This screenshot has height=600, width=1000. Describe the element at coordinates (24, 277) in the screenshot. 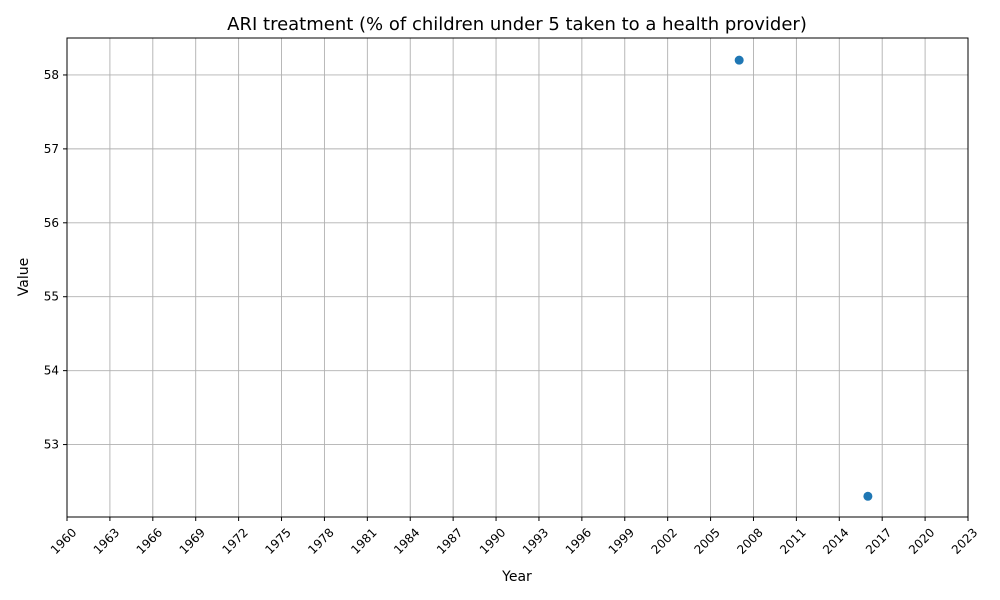

I see `y-axis-label: Value` at that location.